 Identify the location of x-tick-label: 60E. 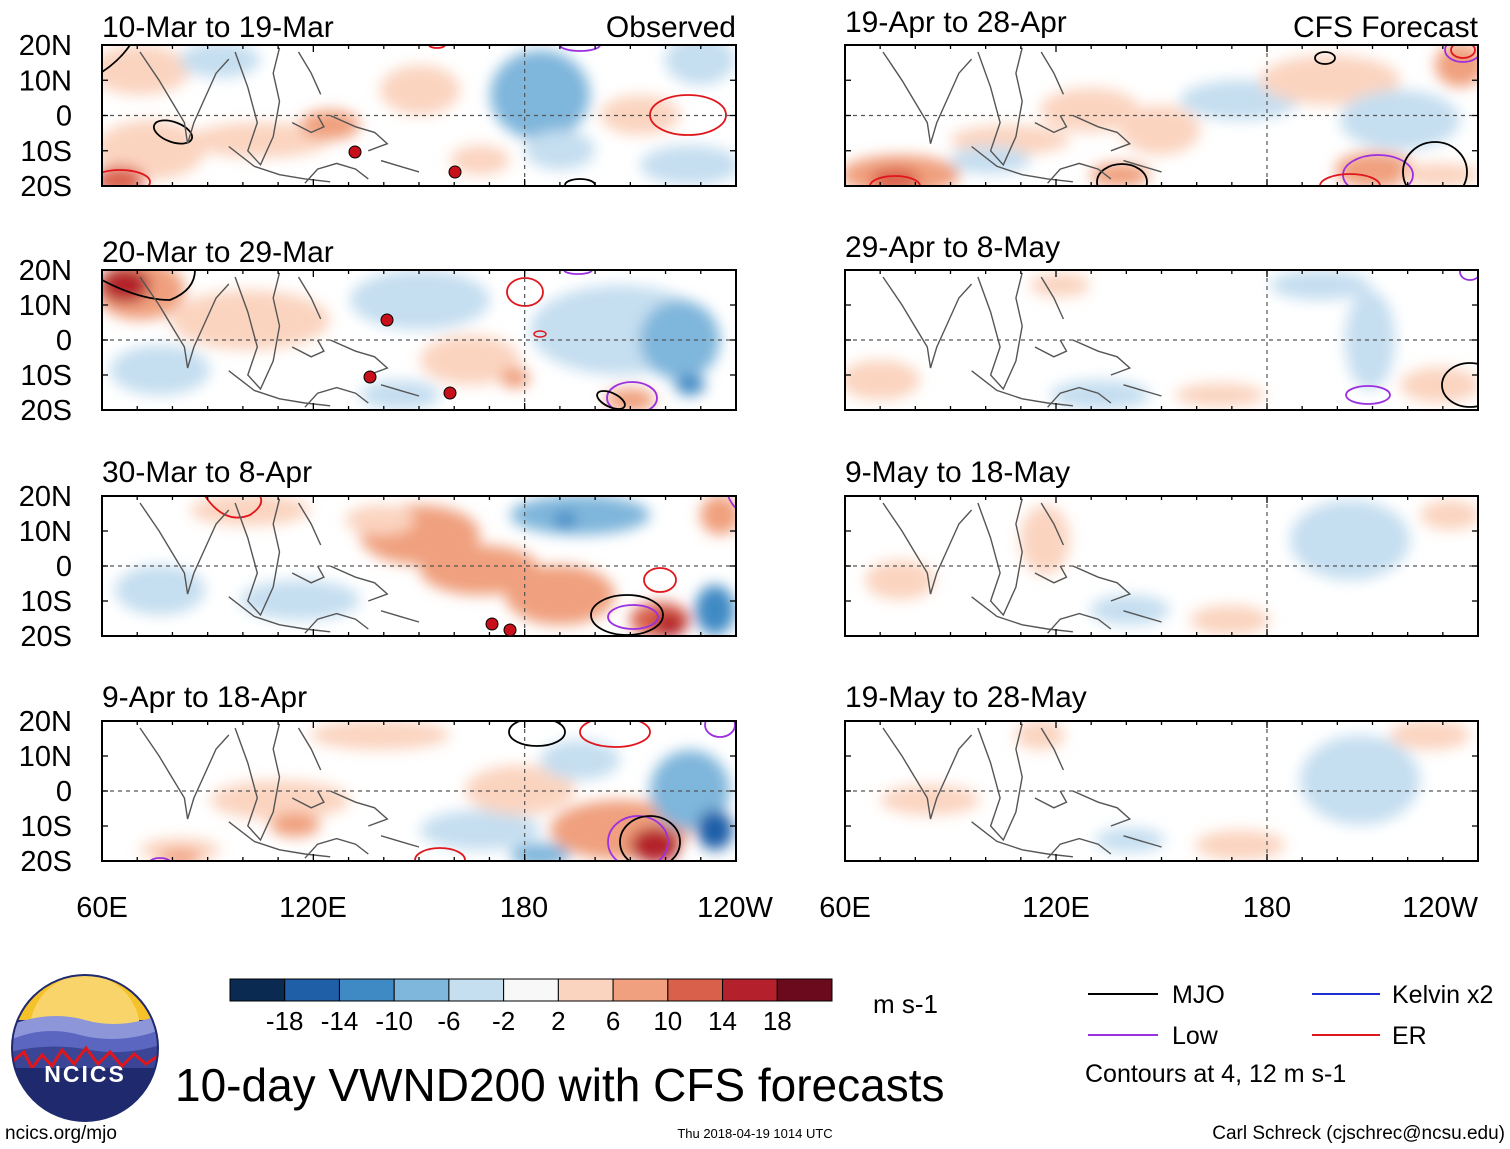
(845, 908).